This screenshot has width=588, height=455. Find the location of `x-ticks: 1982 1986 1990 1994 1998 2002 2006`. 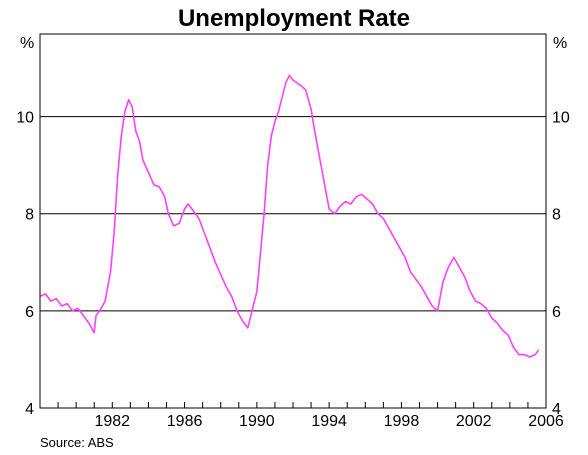

x-ticks: 1982 1986 1990 1994 1998 2002 2006 is located at coordinates (301, 416).